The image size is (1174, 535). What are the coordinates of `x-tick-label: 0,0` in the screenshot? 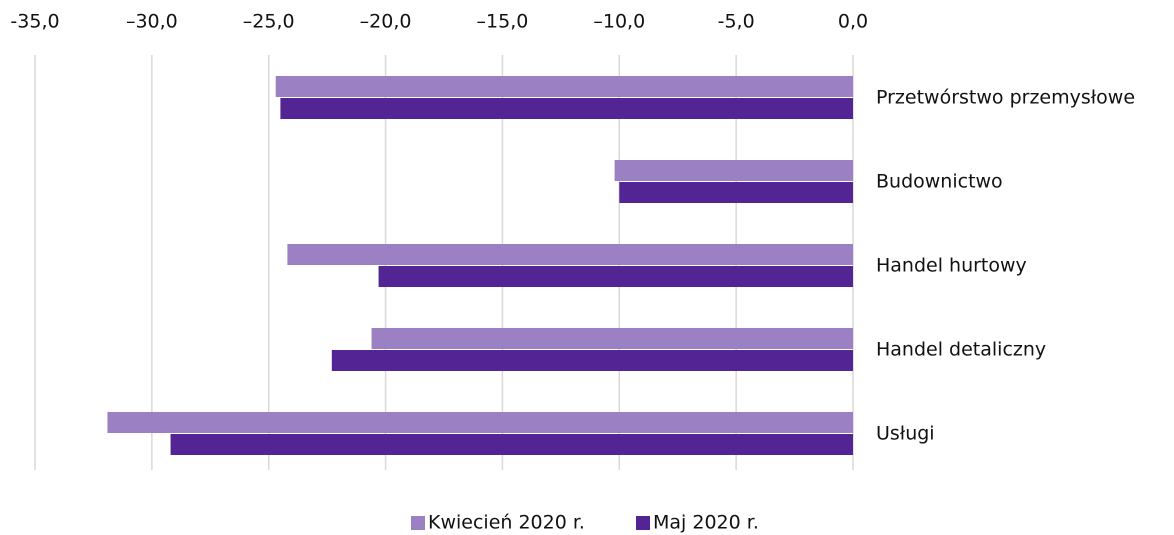 It's located at (853, 22).